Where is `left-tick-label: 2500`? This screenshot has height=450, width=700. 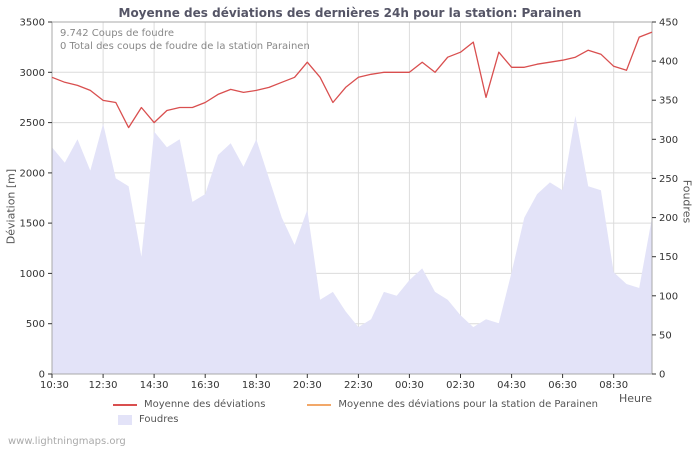 left-tick-label: 2500 is located at coordinates (32, 123).